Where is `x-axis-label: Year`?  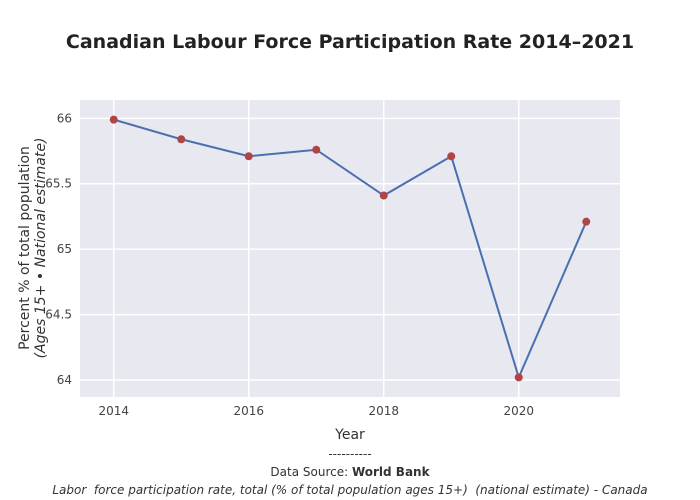
x-axis-label: Year is located at coordinates (350, 435).